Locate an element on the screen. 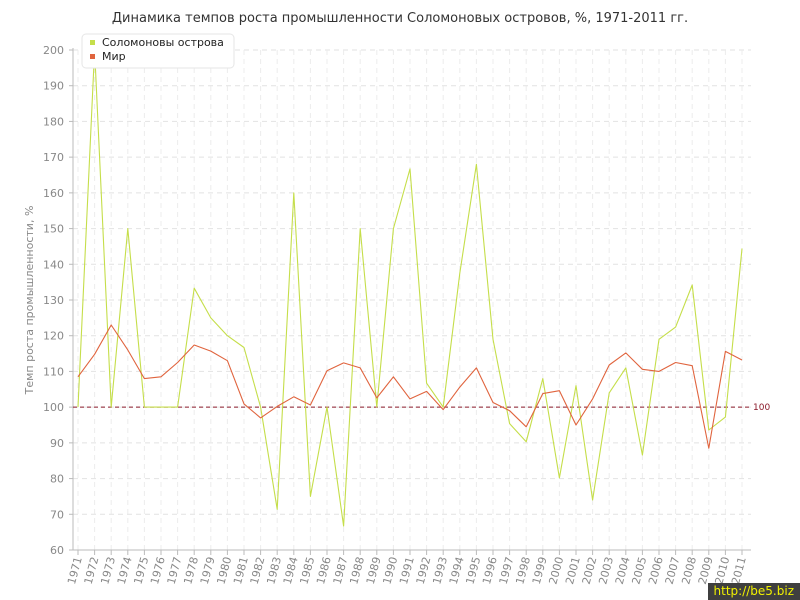  y-tick-label: 110 is located at coordinates (53, 371).